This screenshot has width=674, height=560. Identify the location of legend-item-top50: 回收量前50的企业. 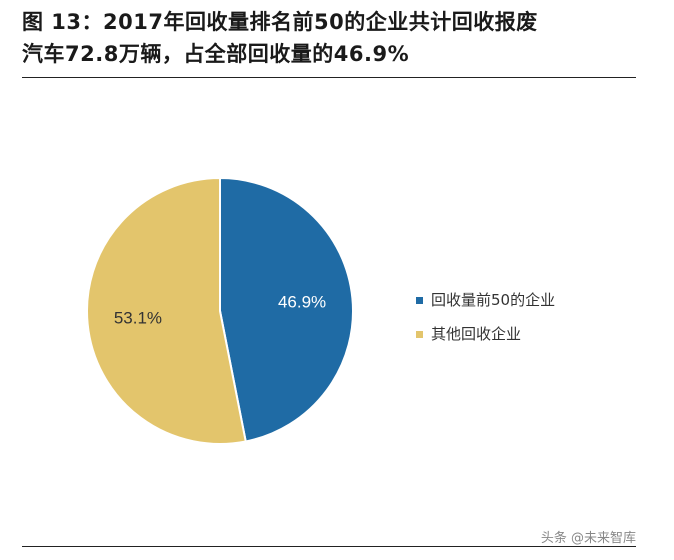
(485, 300).